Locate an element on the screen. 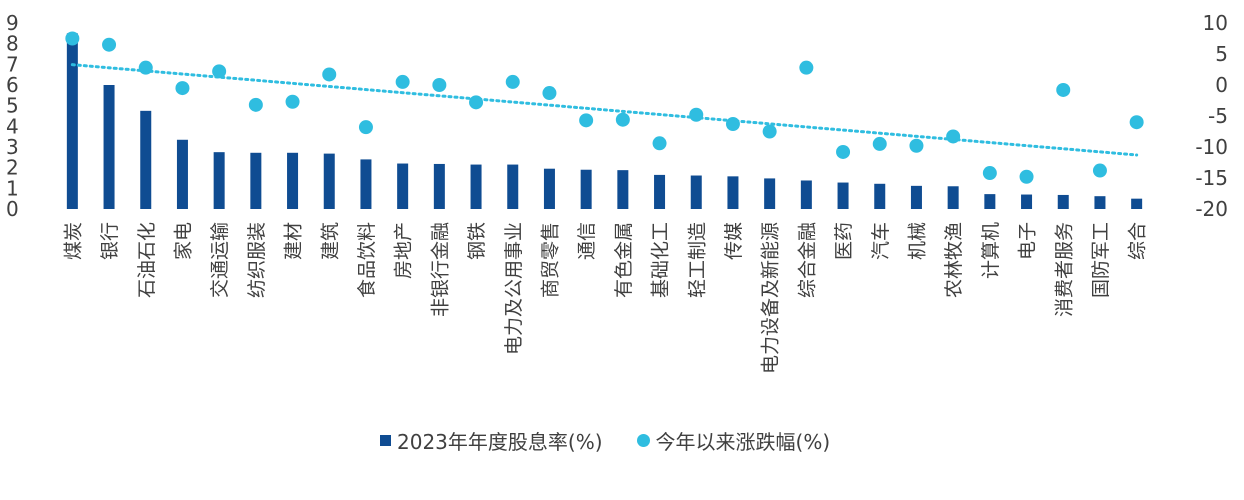 Image resolution: width=1244 pixels, height=500 pixels. category-label: 食品饮料 is located at coordinates (367, 260).